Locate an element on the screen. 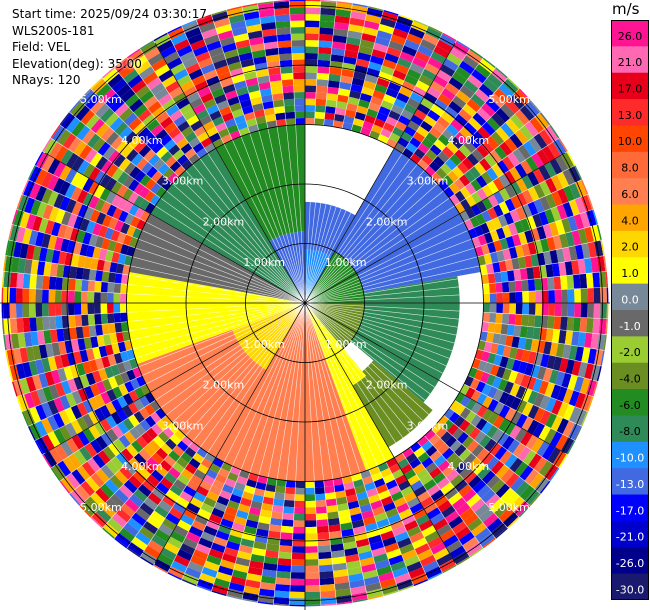 This screenshot has height=610, width=650. range-ring-label: 4.00km is located at coordinates (142, 140).